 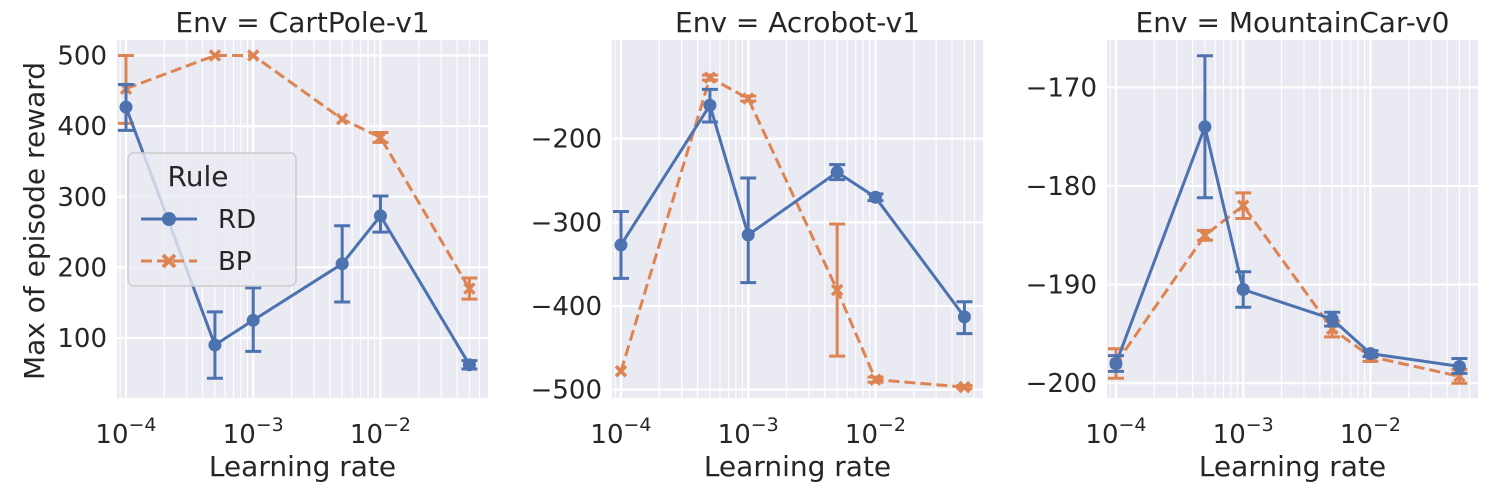 I want to click on y-tick-label: −400, so click(x=566, y=307).